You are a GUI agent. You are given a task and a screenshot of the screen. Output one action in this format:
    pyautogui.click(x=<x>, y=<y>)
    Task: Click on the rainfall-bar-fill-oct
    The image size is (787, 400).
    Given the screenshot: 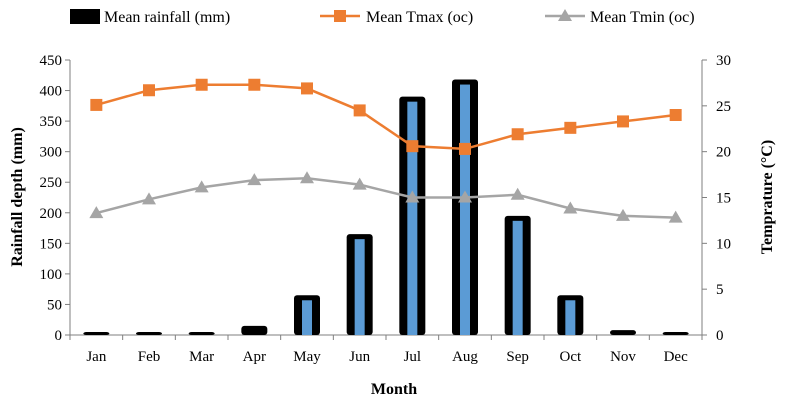 What is the action you would take?
    pyautogui.click(x=570, y=317)
    